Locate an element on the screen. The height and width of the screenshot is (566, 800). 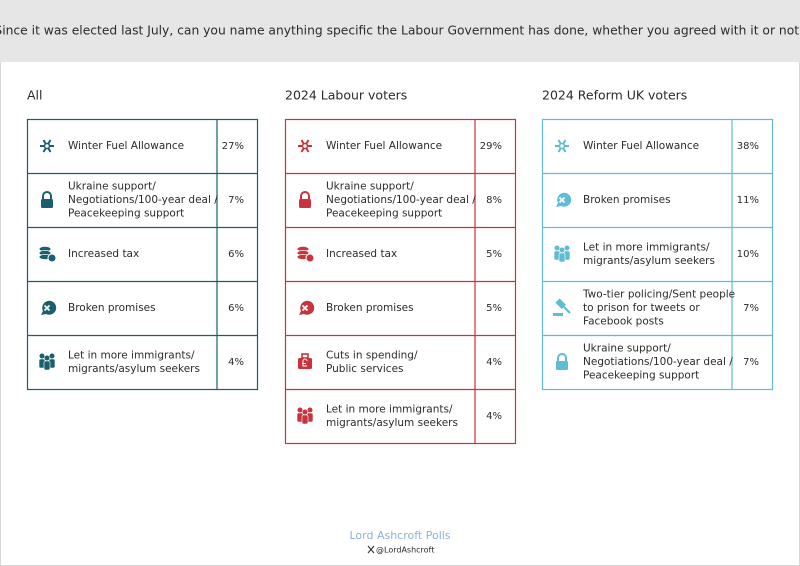
row-value: 11% is located at coordinates (748, 200).